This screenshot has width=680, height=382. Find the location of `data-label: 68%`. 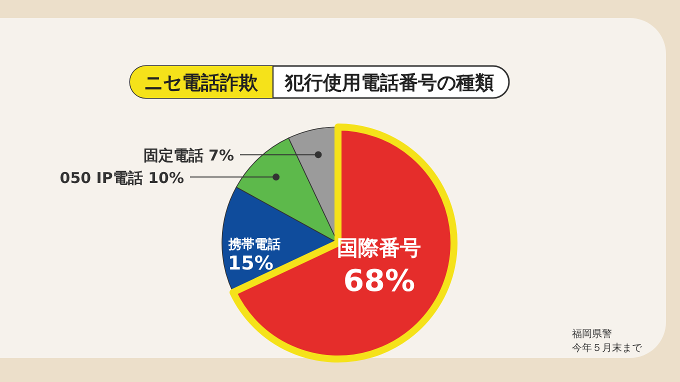

data-label: 68% is located at coordinates (379, 282).